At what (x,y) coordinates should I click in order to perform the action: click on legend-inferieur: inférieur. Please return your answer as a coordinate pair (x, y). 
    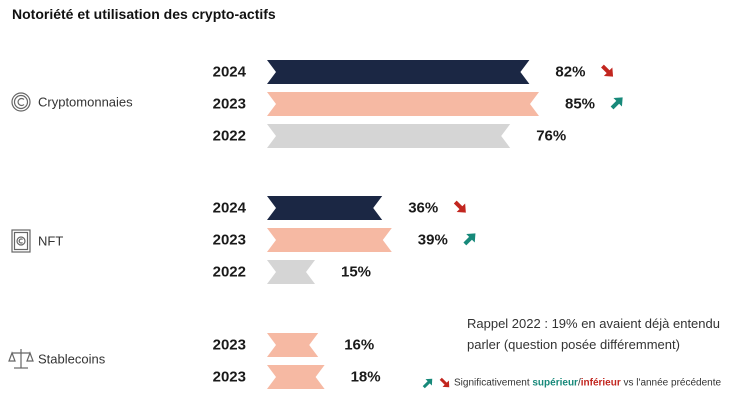
    Looking at the image, I should click on (600, 383).